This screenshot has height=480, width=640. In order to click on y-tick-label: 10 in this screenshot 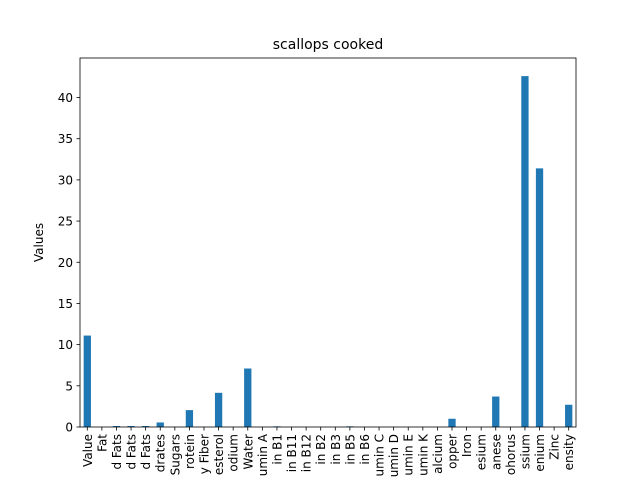, I will do `click(65, 345)`.